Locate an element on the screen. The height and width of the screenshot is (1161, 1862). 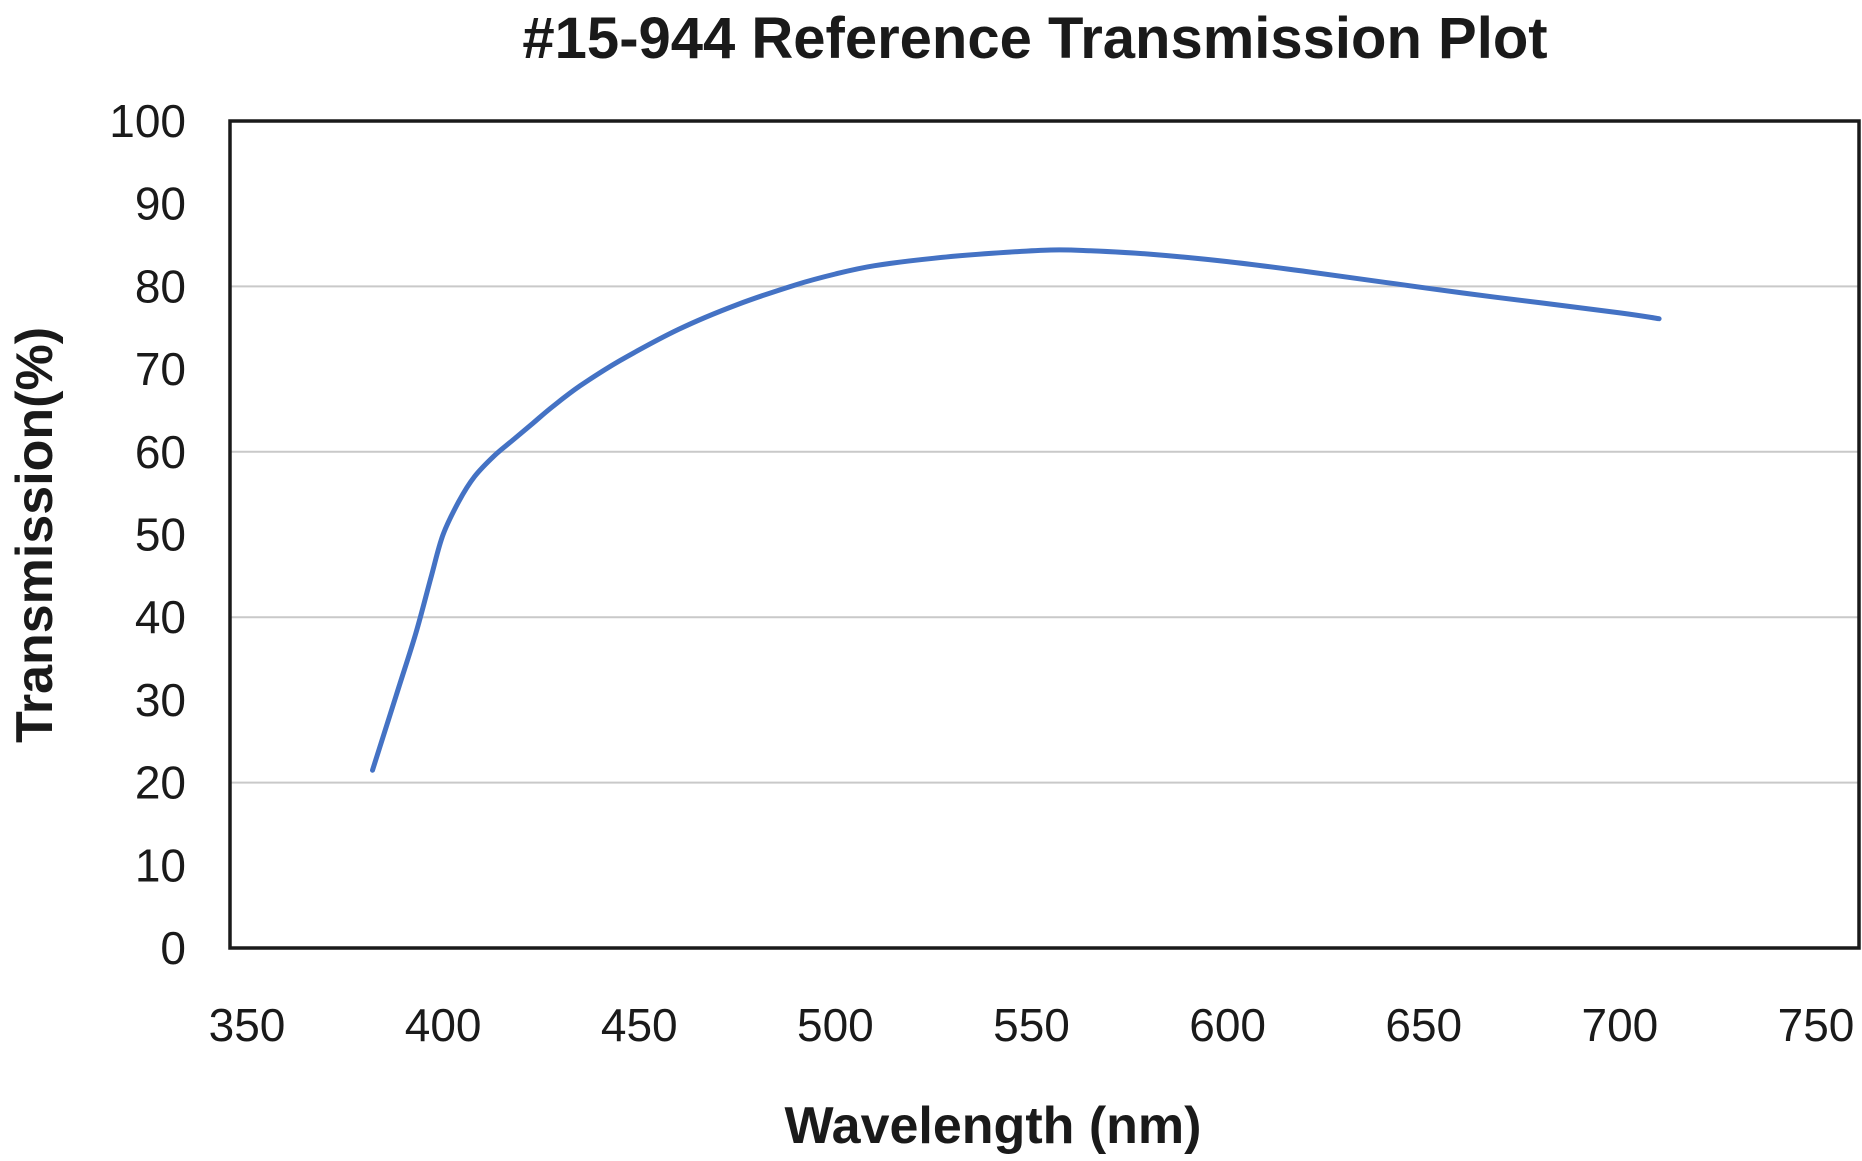
x-tick-label-400: 400 is located at coordinates (443, 1025).